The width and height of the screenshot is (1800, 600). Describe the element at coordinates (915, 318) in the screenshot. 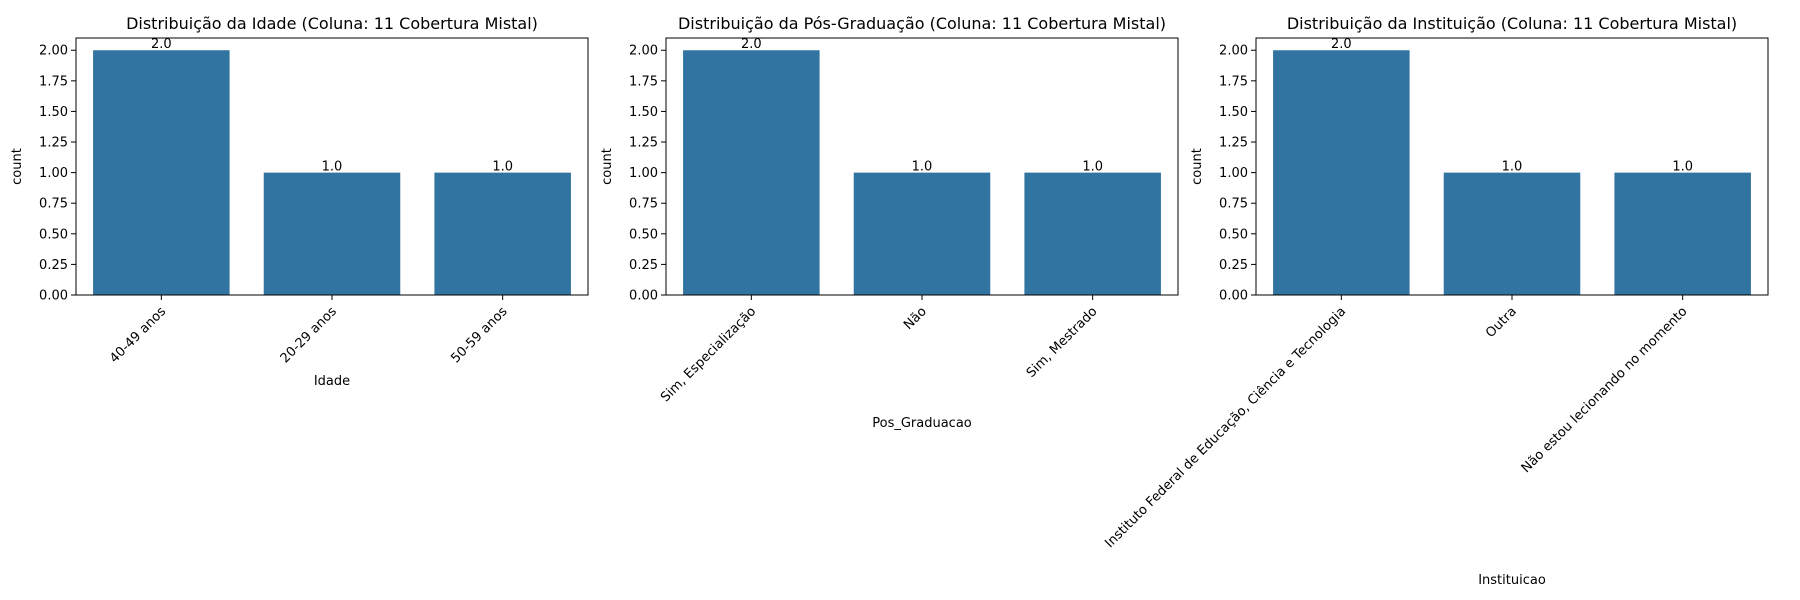

I see `x-tick-label: Não` at that location.